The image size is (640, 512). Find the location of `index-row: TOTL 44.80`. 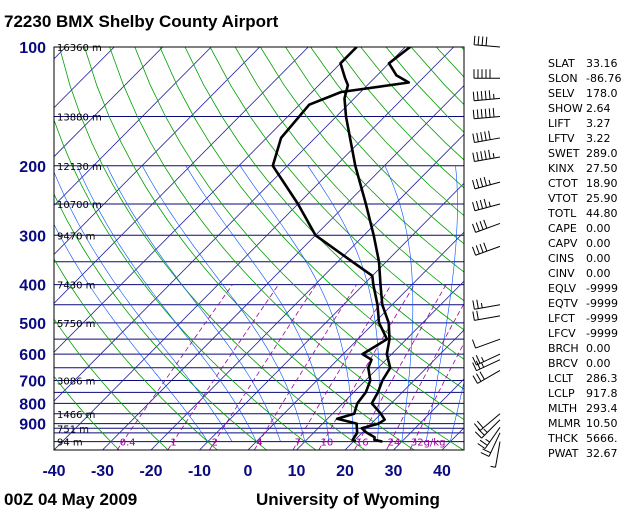

index-row: TOTL 44.80 is located at coordinates (584, 213).